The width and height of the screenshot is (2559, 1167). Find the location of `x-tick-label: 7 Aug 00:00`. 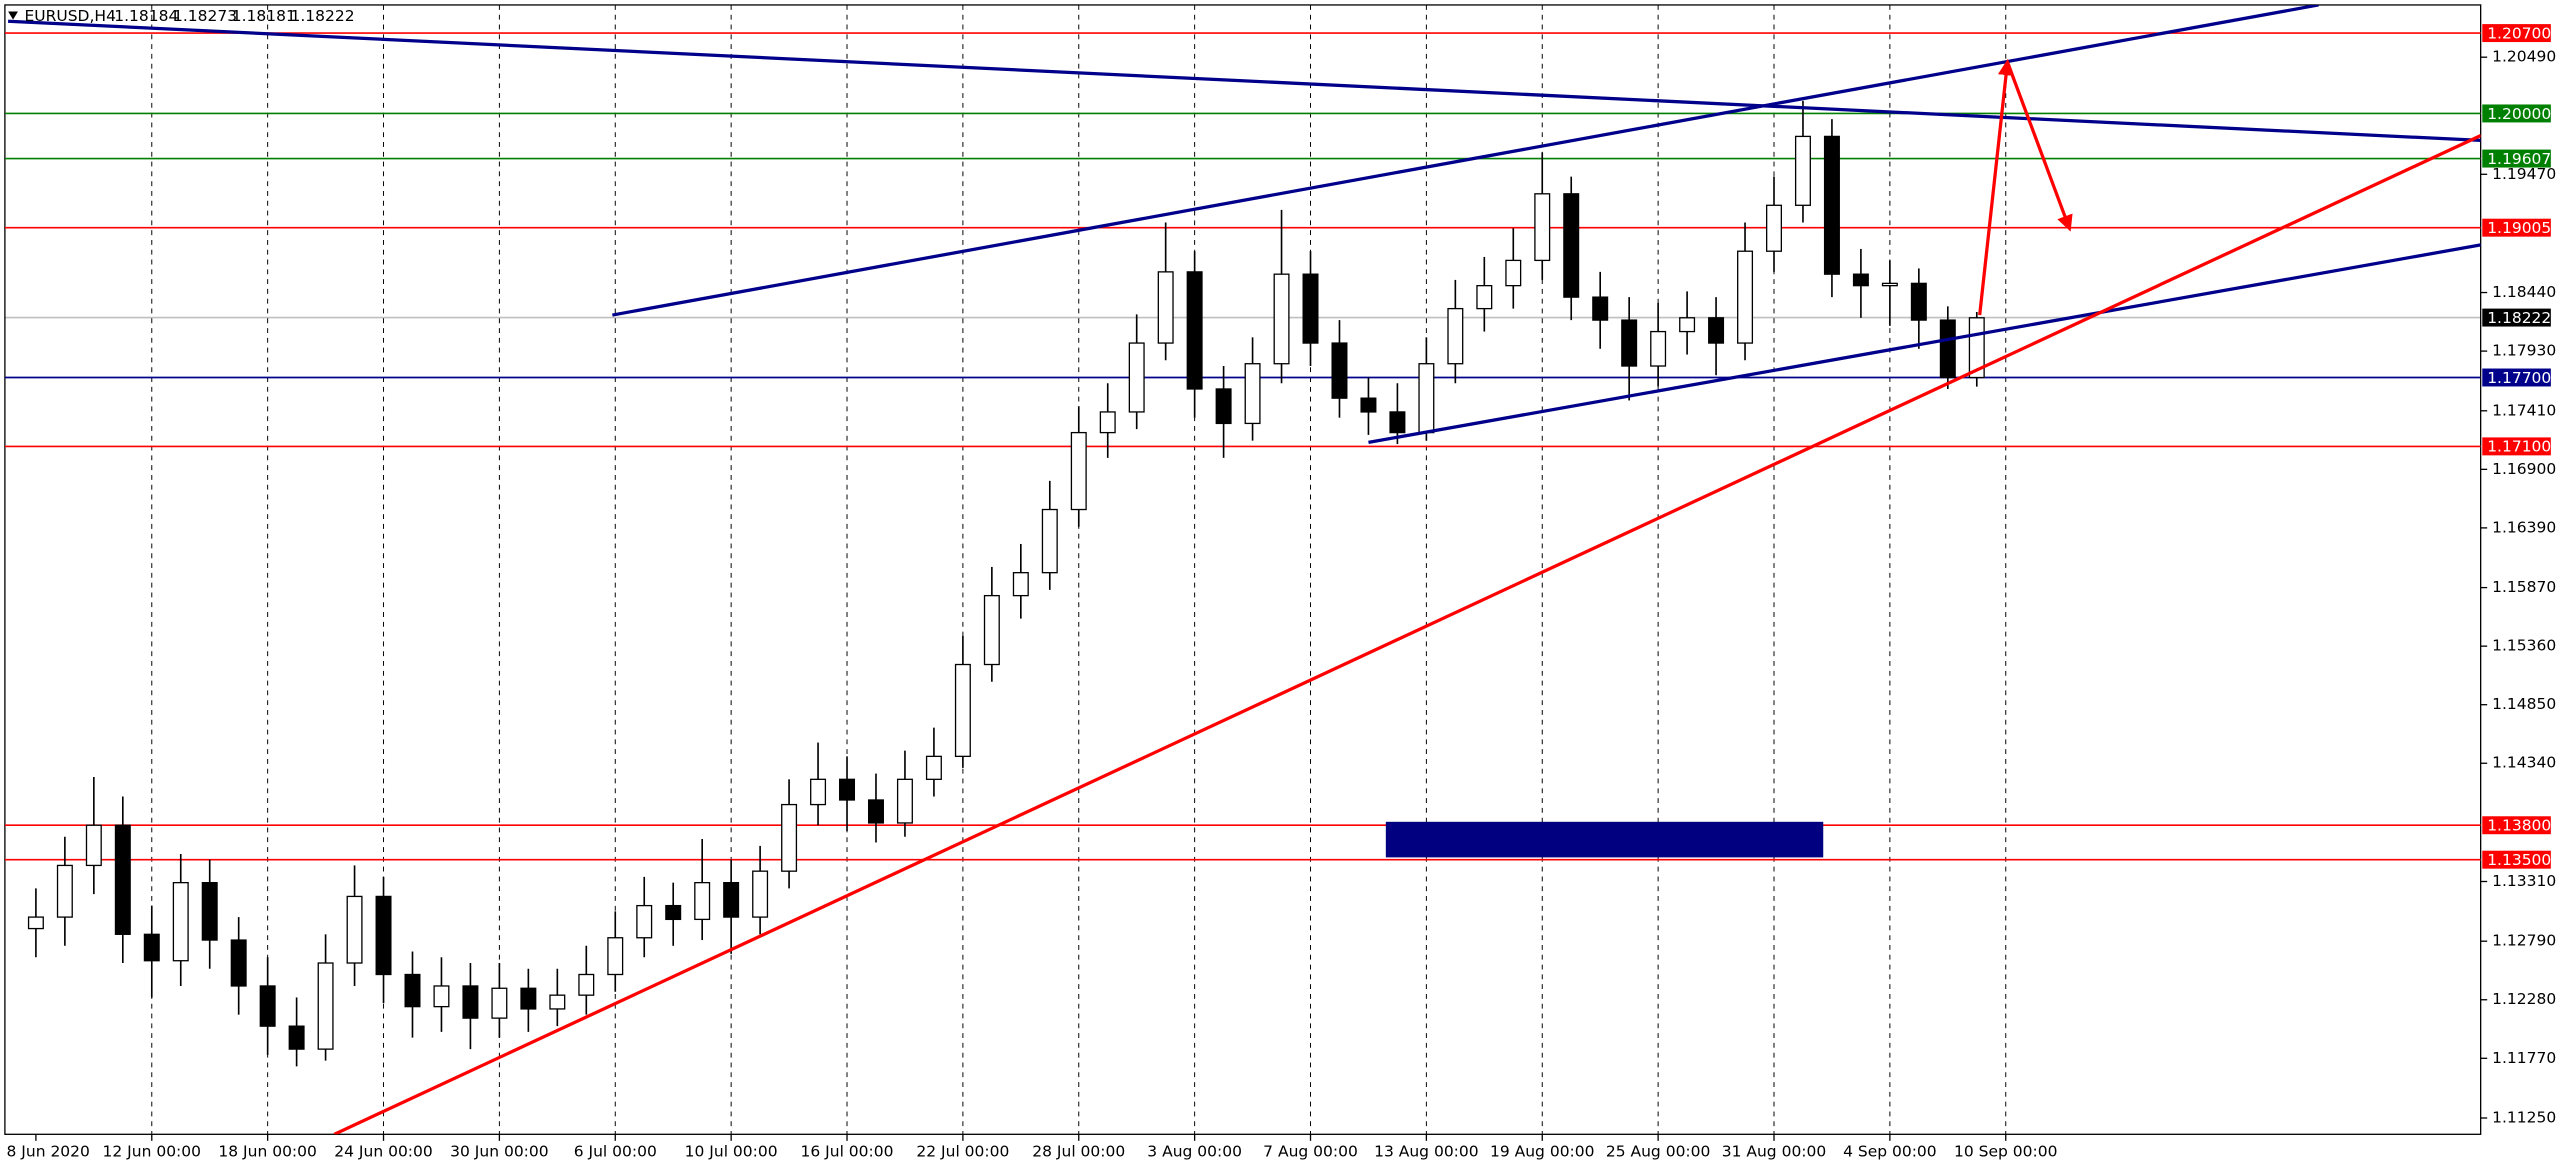

x-tick-label: 7 Aug 00:00 is located at coordinates (1310, 1152).